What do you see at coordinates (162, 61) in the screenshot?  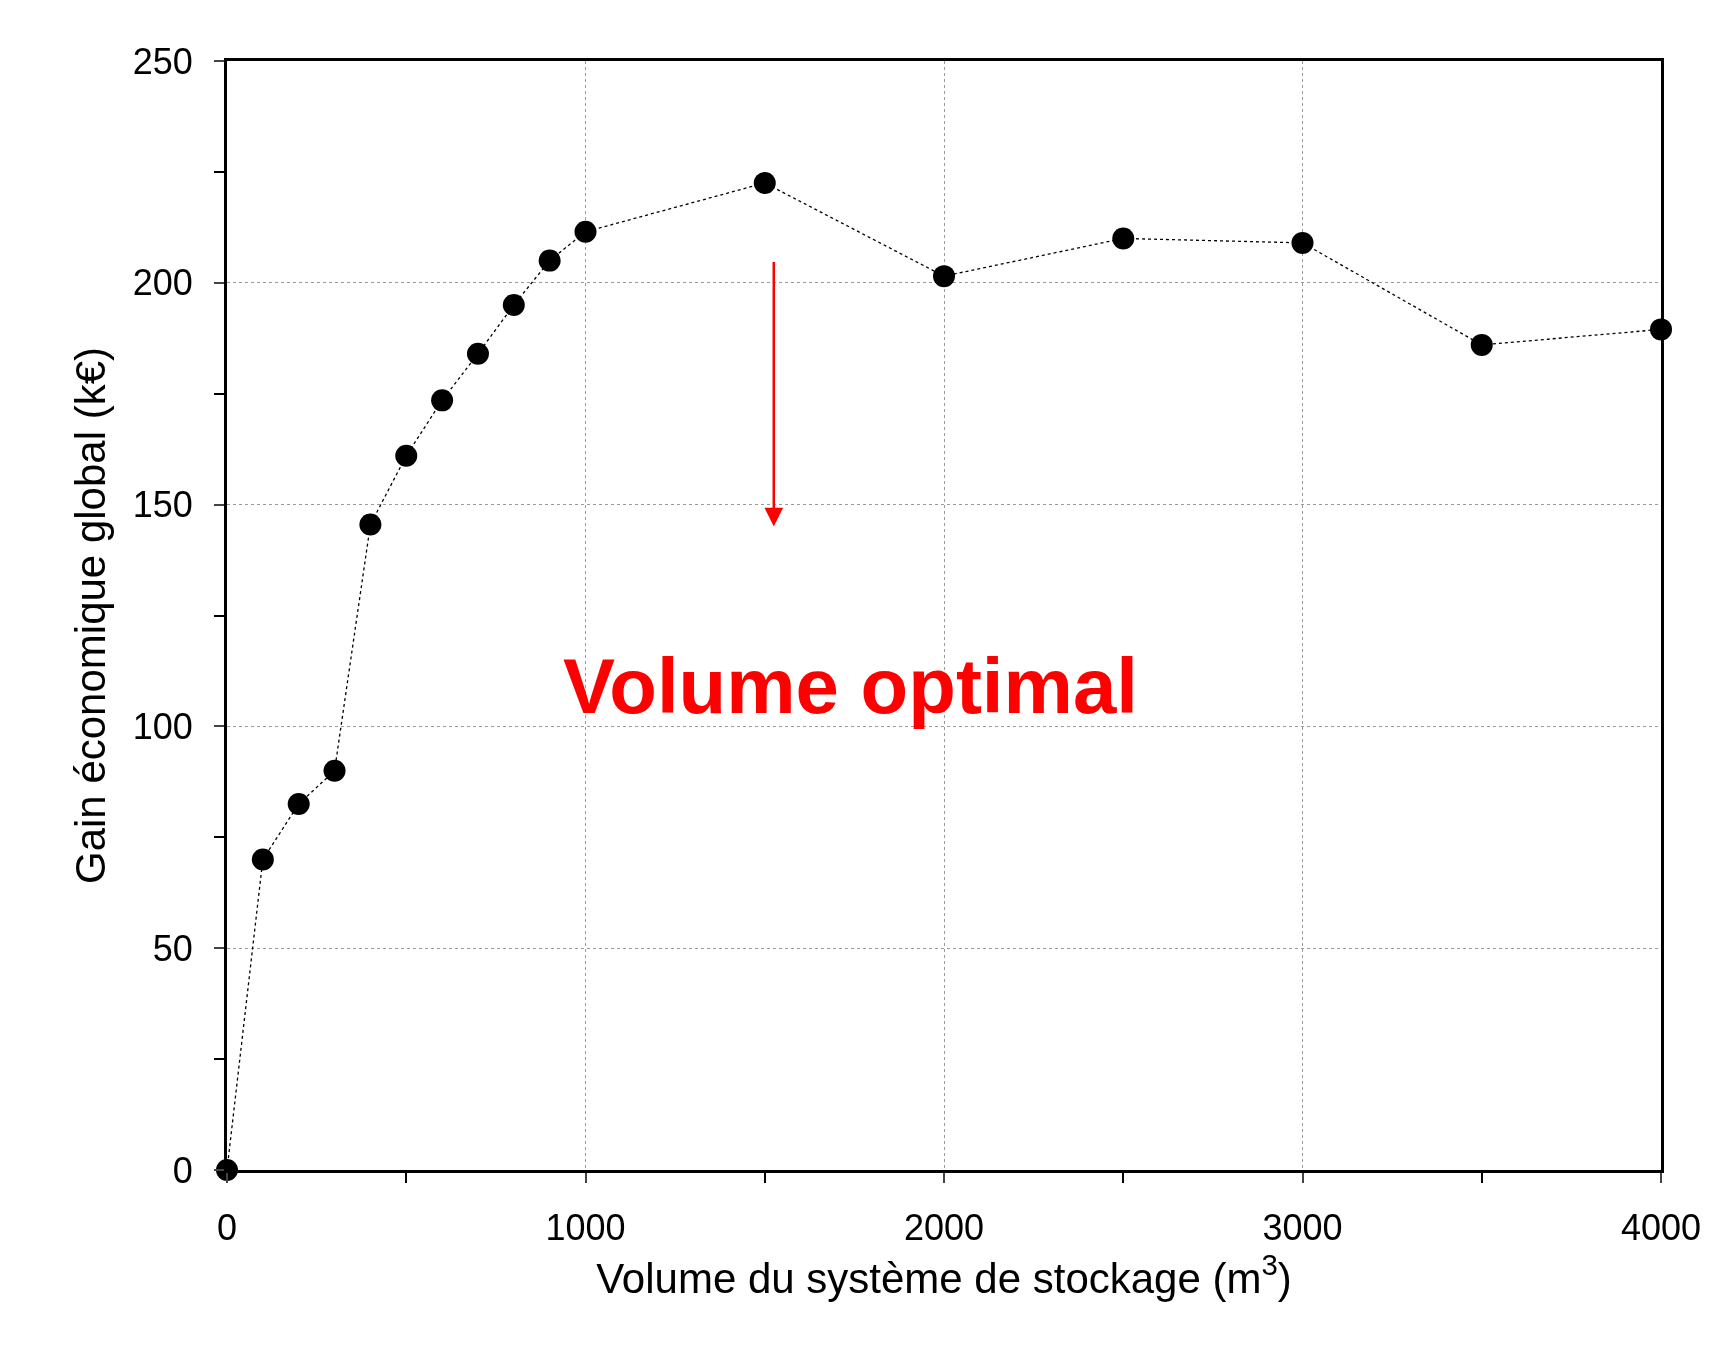 I see `y-tick-label: 250` at bounding box center [162, 61].